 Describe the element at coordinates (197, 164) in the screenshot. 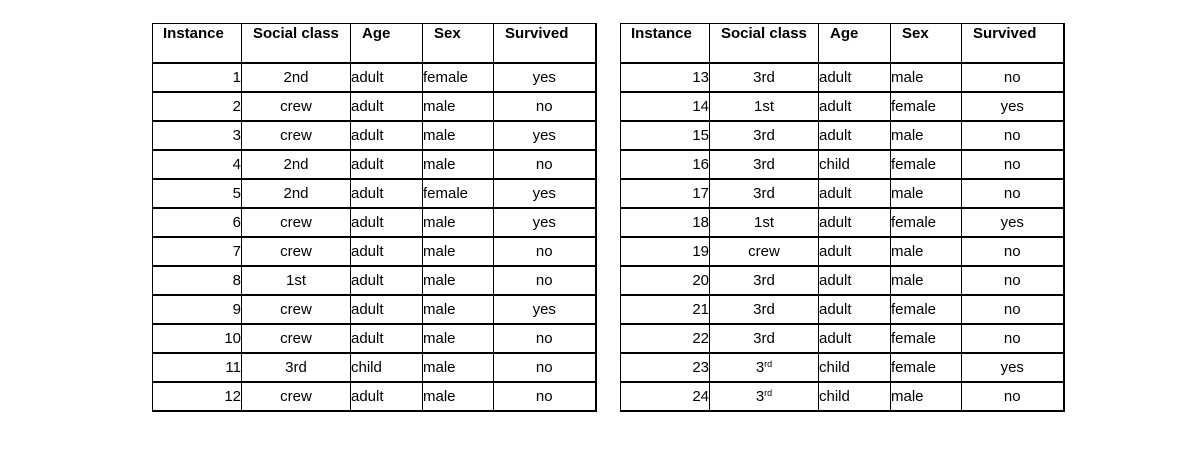

I see `cell-instance: 4` at that location.